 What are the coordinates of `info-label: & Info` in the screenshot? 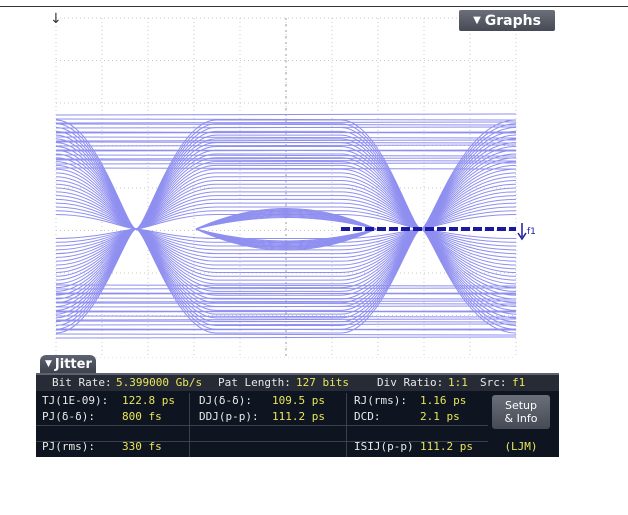 It's located at (521, 418).